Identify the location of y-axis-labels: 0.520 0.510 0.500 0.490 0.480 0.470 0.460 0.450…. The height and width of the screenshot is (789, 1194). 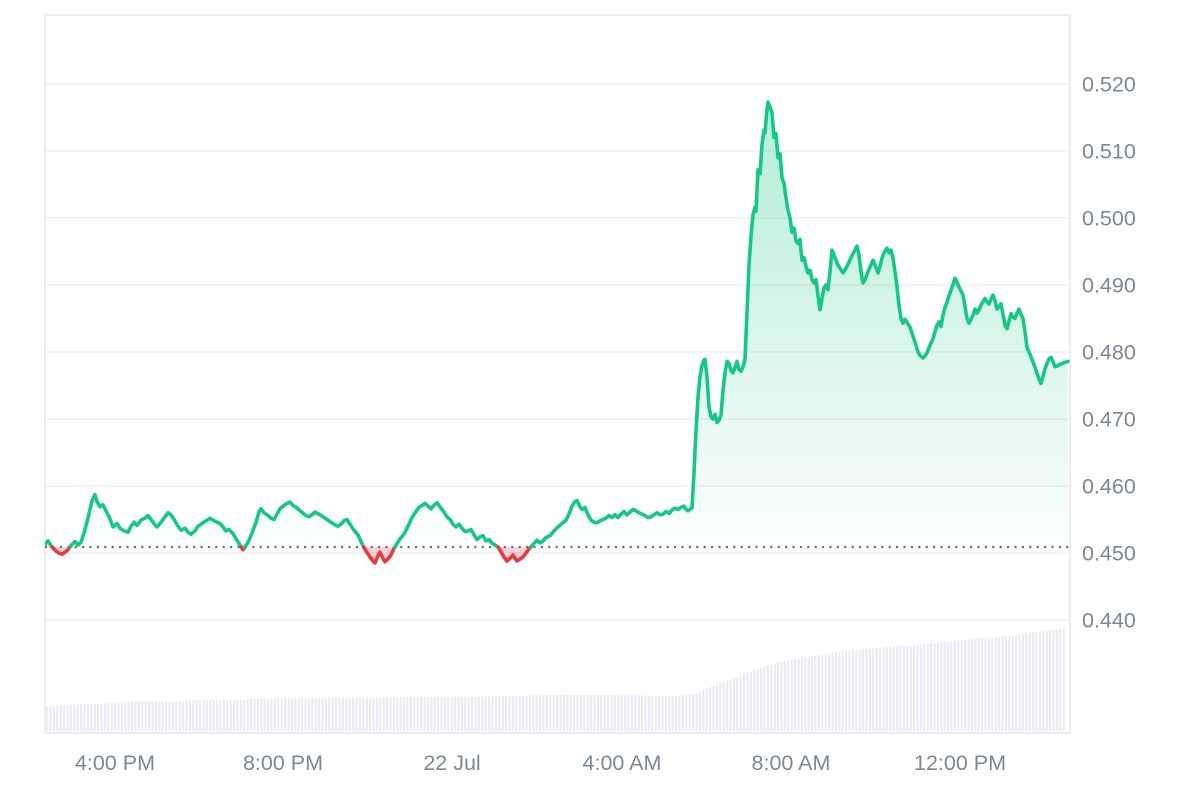
(1109, 353).